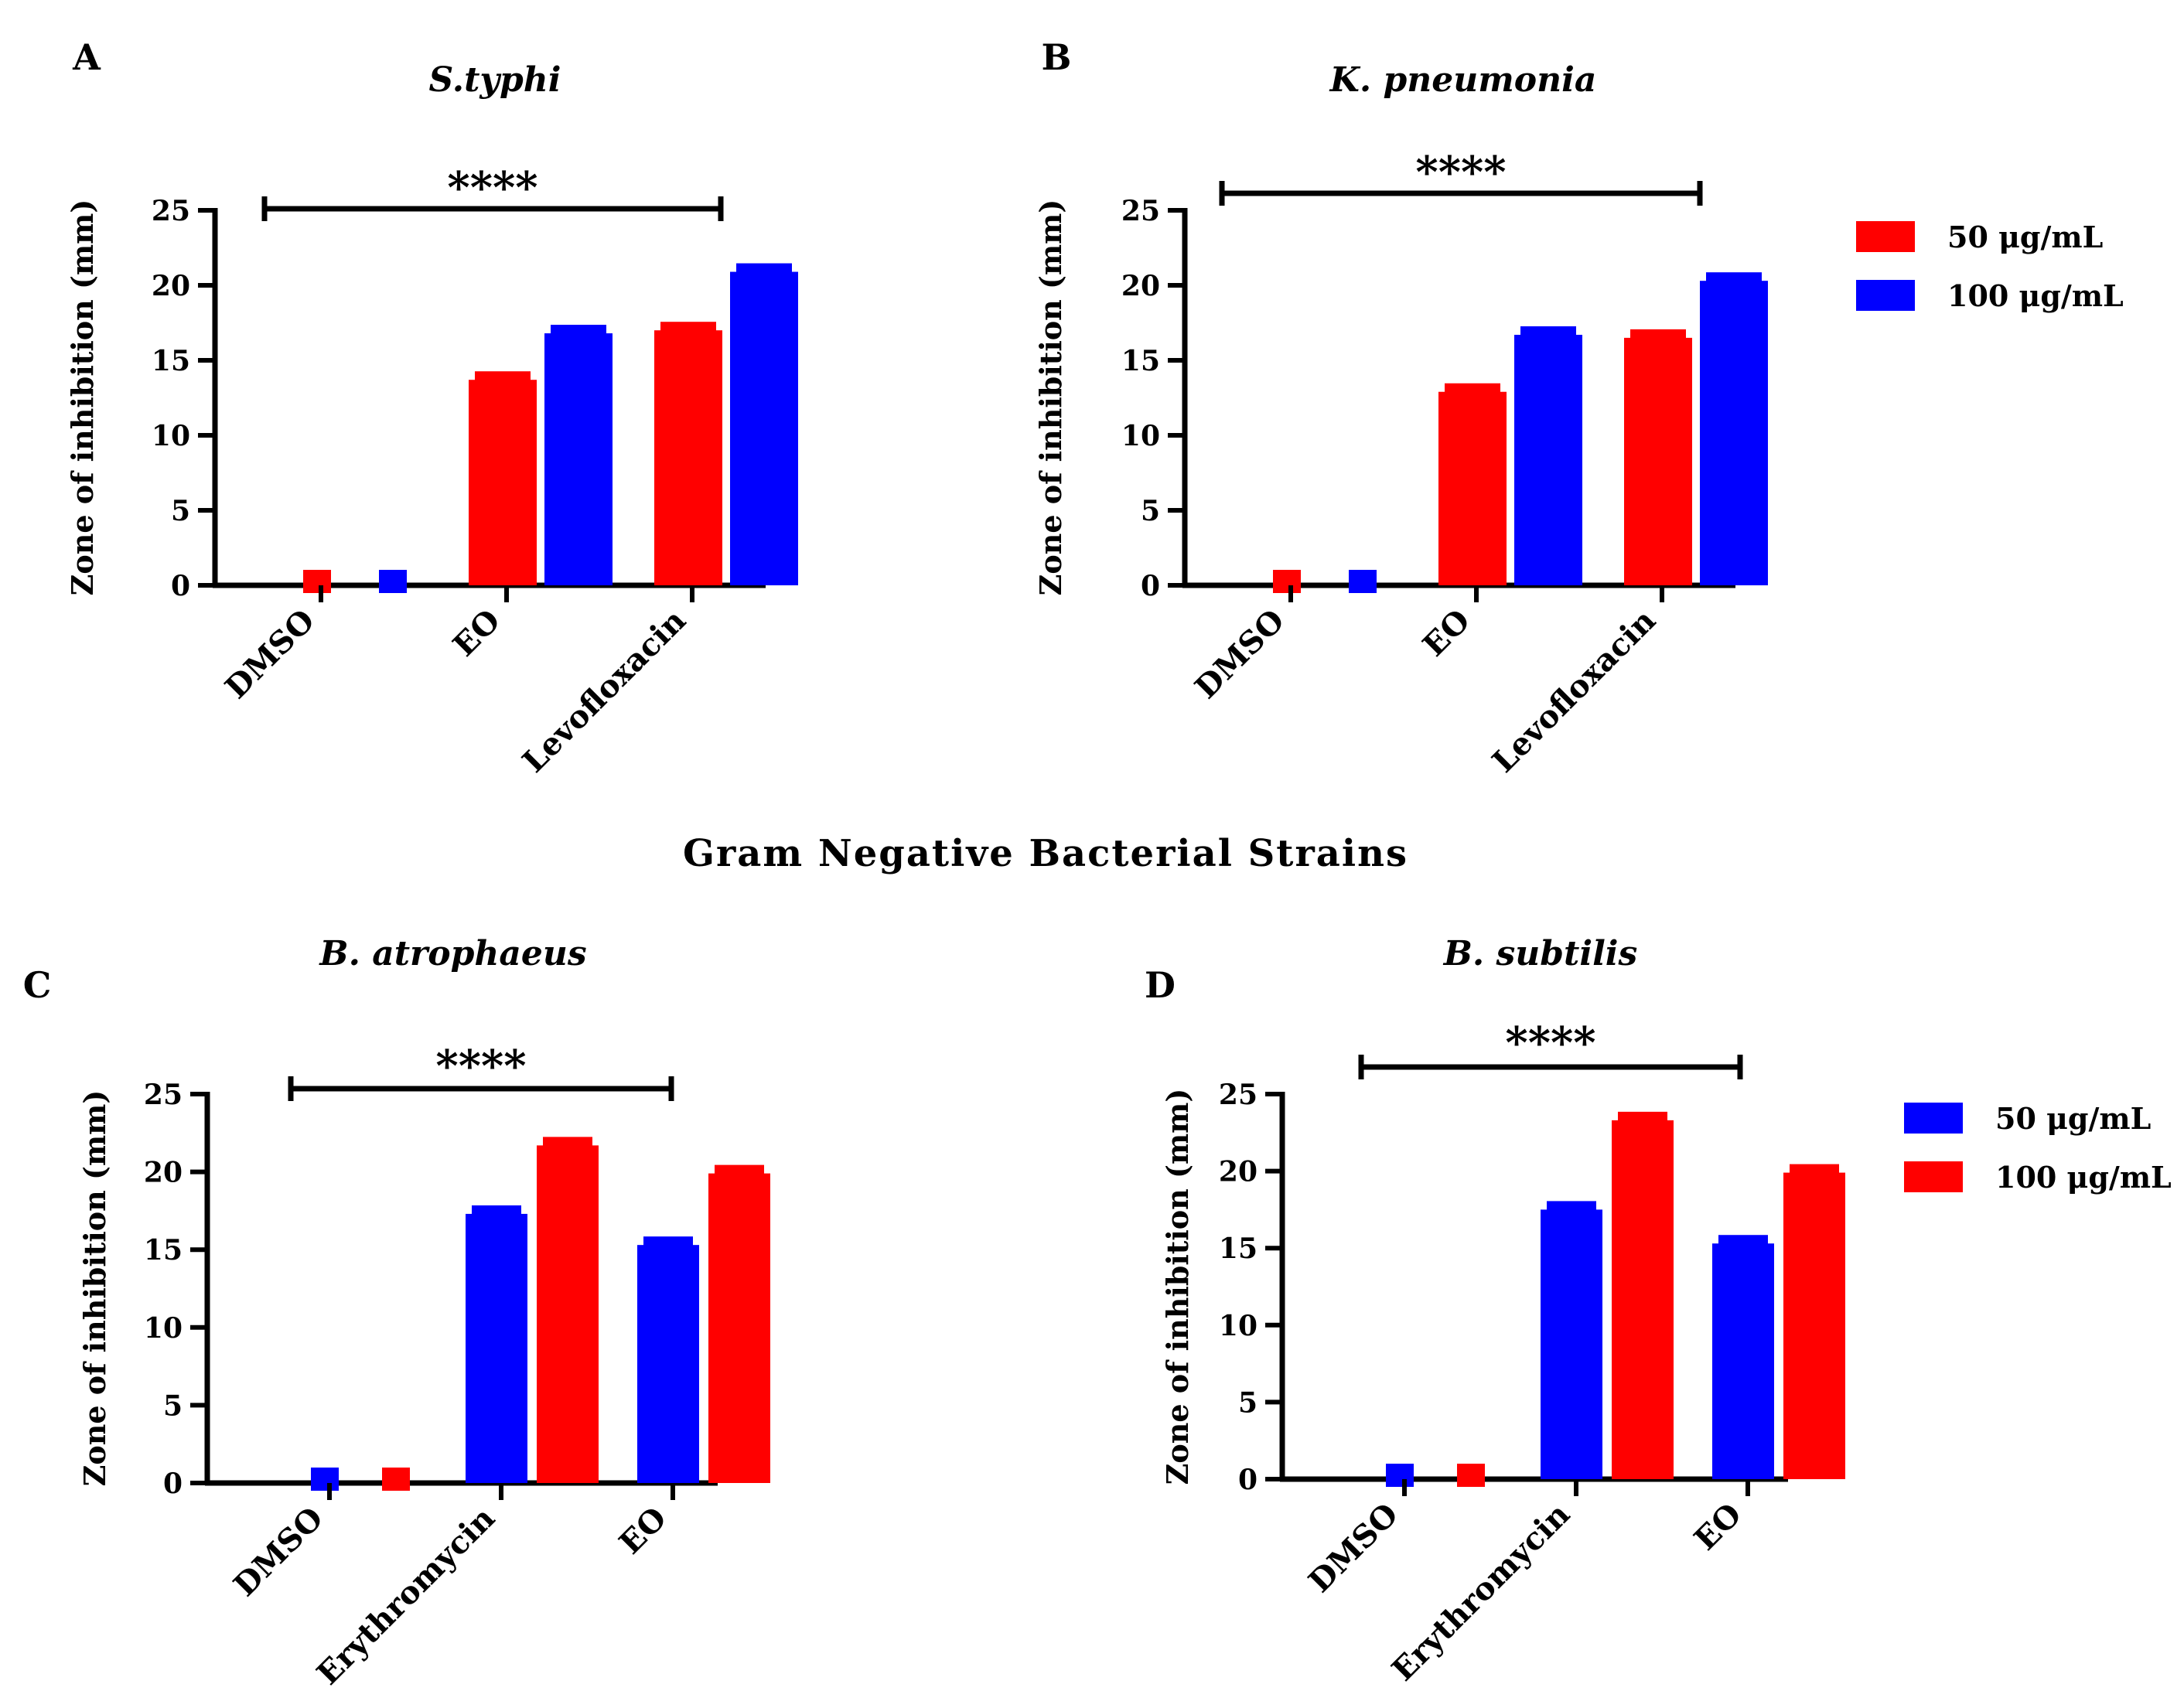 The image size is (2184, 1691). What do you see at coordinates (1160, 985) in the screenshot?
I see `panel-letter: D` at bounding box center [1160, 985].